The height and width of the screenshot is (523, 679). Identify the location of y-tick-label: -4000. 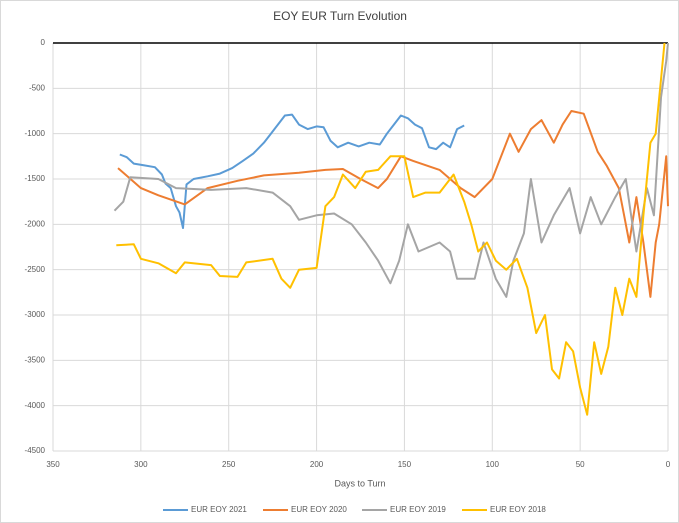
(35, 405).